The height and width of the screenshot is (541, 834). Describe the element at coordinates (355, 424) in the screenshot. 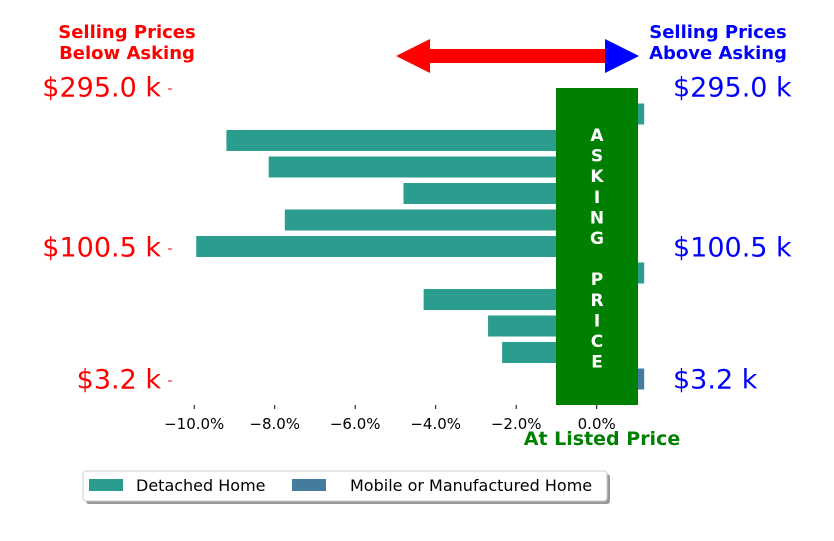

I see `x-tick-label: −6.0%` at that location.